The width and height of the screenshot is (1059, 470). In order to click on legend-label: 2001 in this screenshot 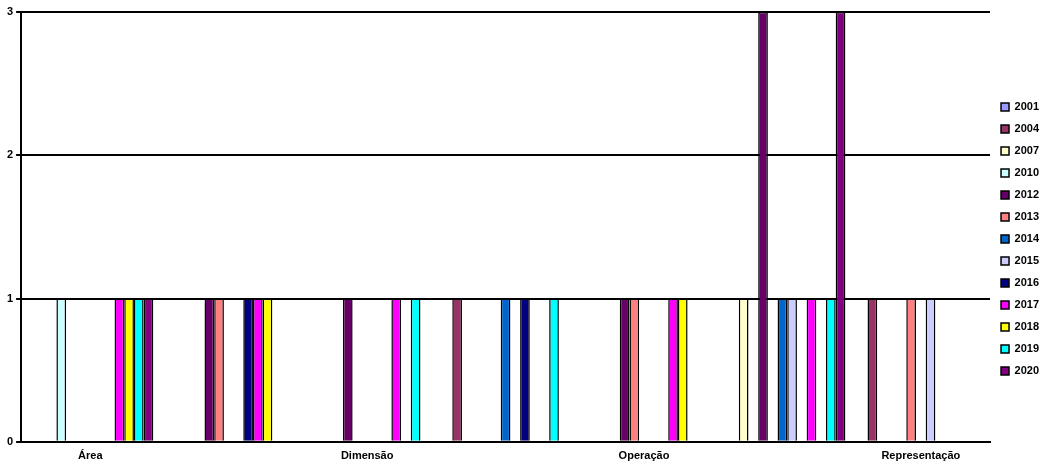, I will do `click(1027, 106)`.